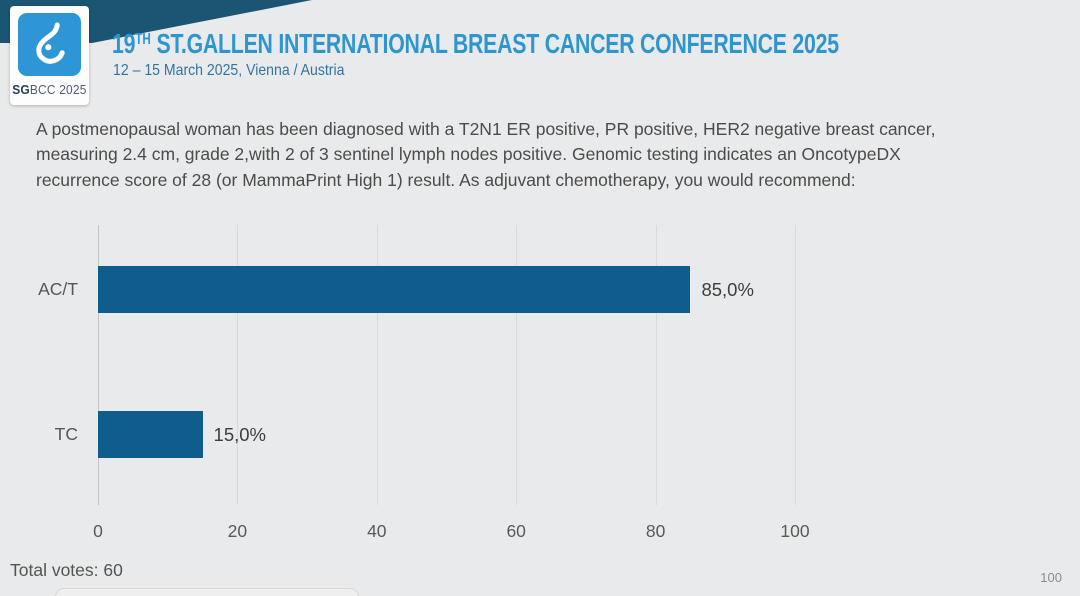 The image size is (1080, 596). I want to click on x-tick-label: 20, so click(237, 531).